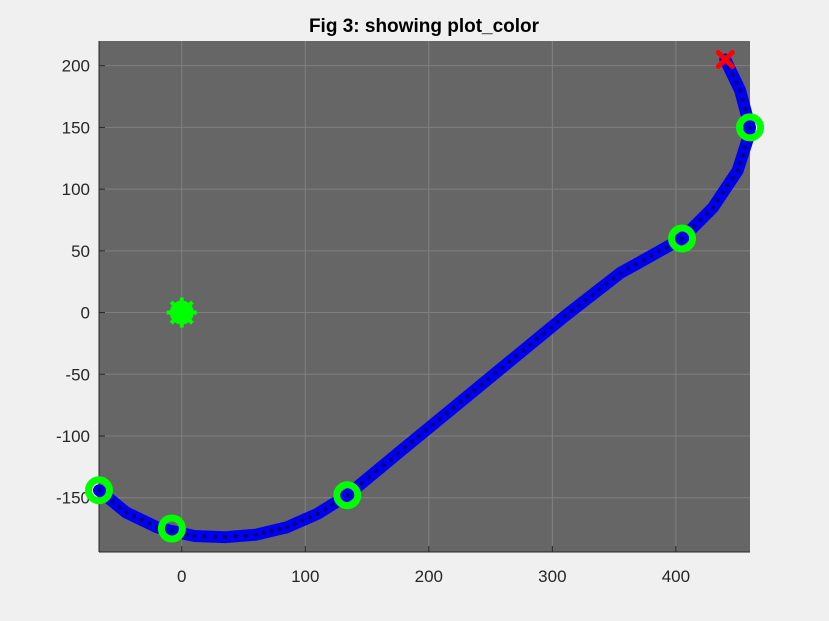  Describe the element at coordinates (77, 374) in the screenshot. I see `y-tick-label: -50` at that location.